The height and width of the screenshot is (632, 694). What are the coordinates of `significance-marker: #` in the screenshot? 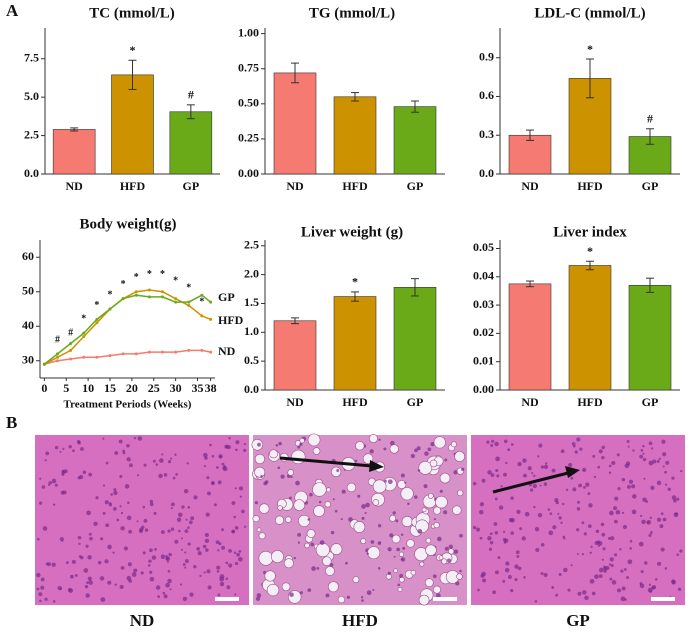 It's located at (191, 95).